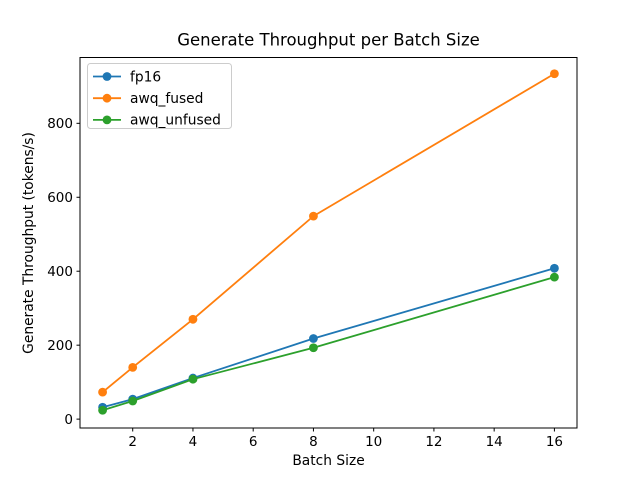 The height and width of the screenshot is (480, 640). I want to click on legend: fp16 awq_fused awq_unfused, so click(159, 96).